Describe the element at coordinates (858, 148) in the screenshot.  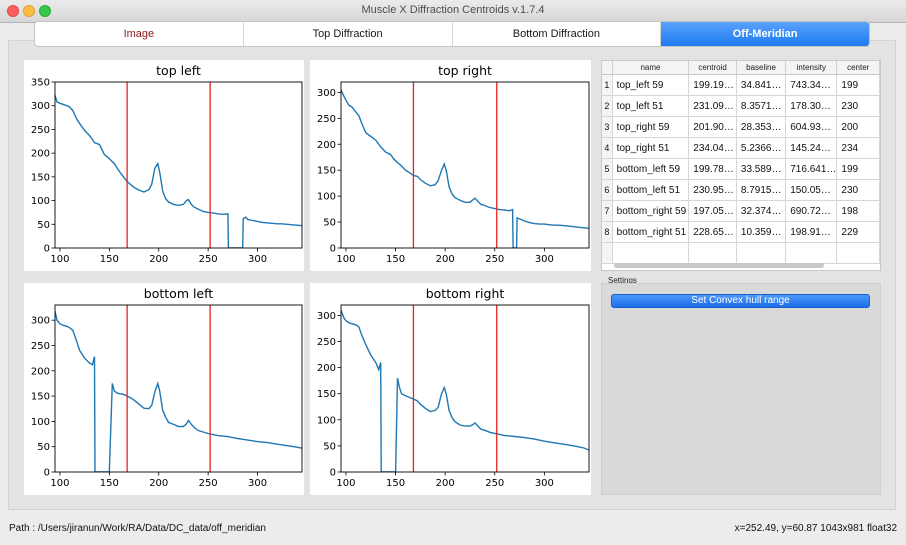
I see `table-cell: 234` at that location.